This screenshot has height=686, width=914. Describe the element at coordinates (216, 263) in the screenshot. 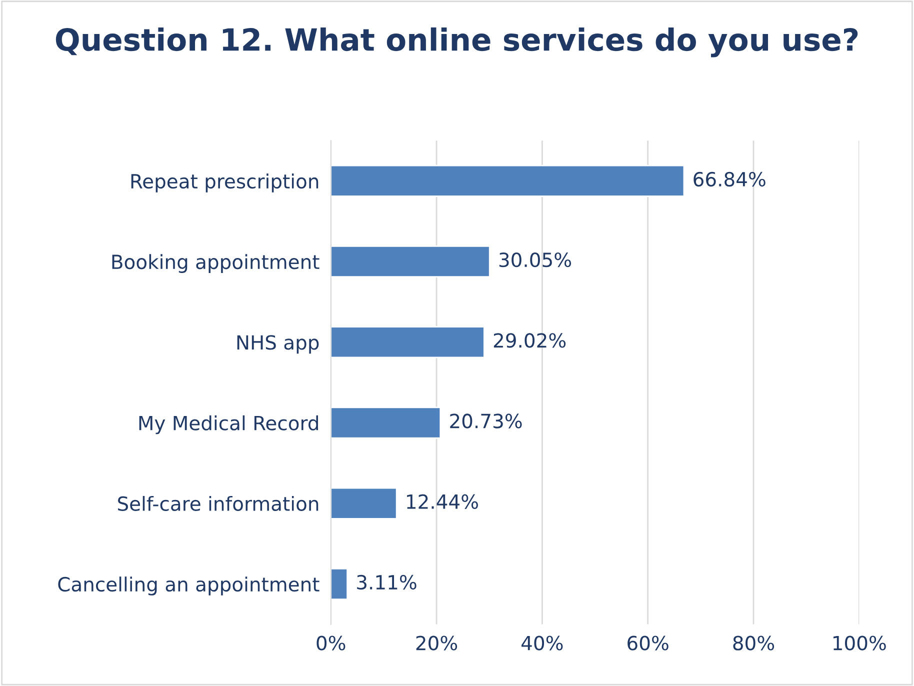

I see `y-tick-label: Booking appointment` at that location.